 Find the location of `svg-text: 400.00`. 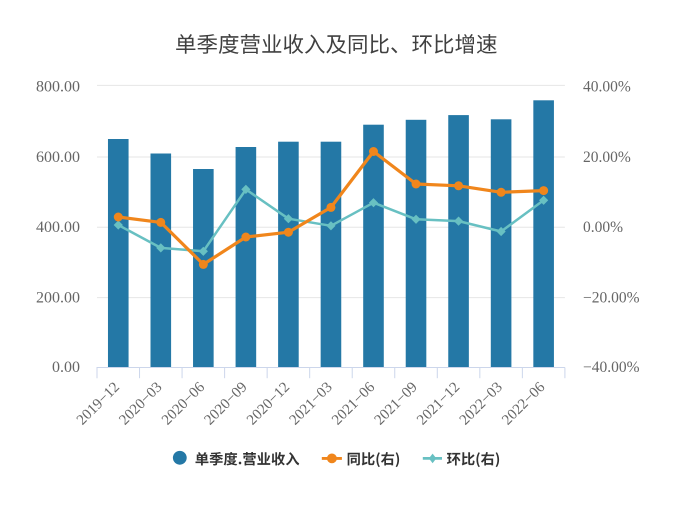

svg-text: 400.00 is located at coordinates (58, 227).